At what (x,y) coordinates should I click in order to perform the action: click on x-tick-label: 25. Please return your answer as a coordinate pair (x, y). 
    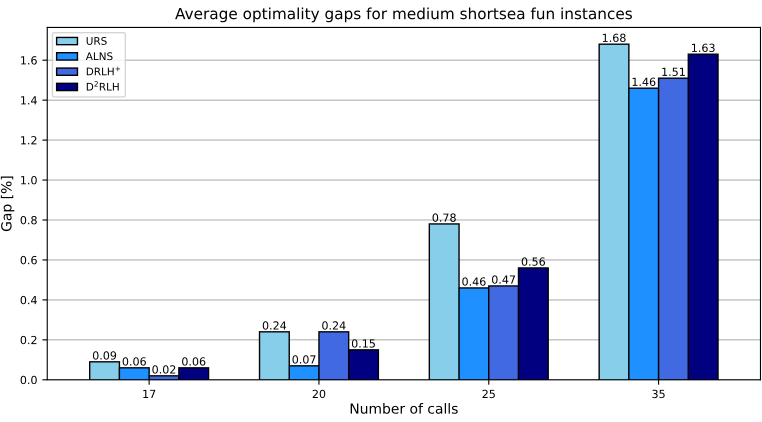
    Looking at the image, I should click on (488, 394).